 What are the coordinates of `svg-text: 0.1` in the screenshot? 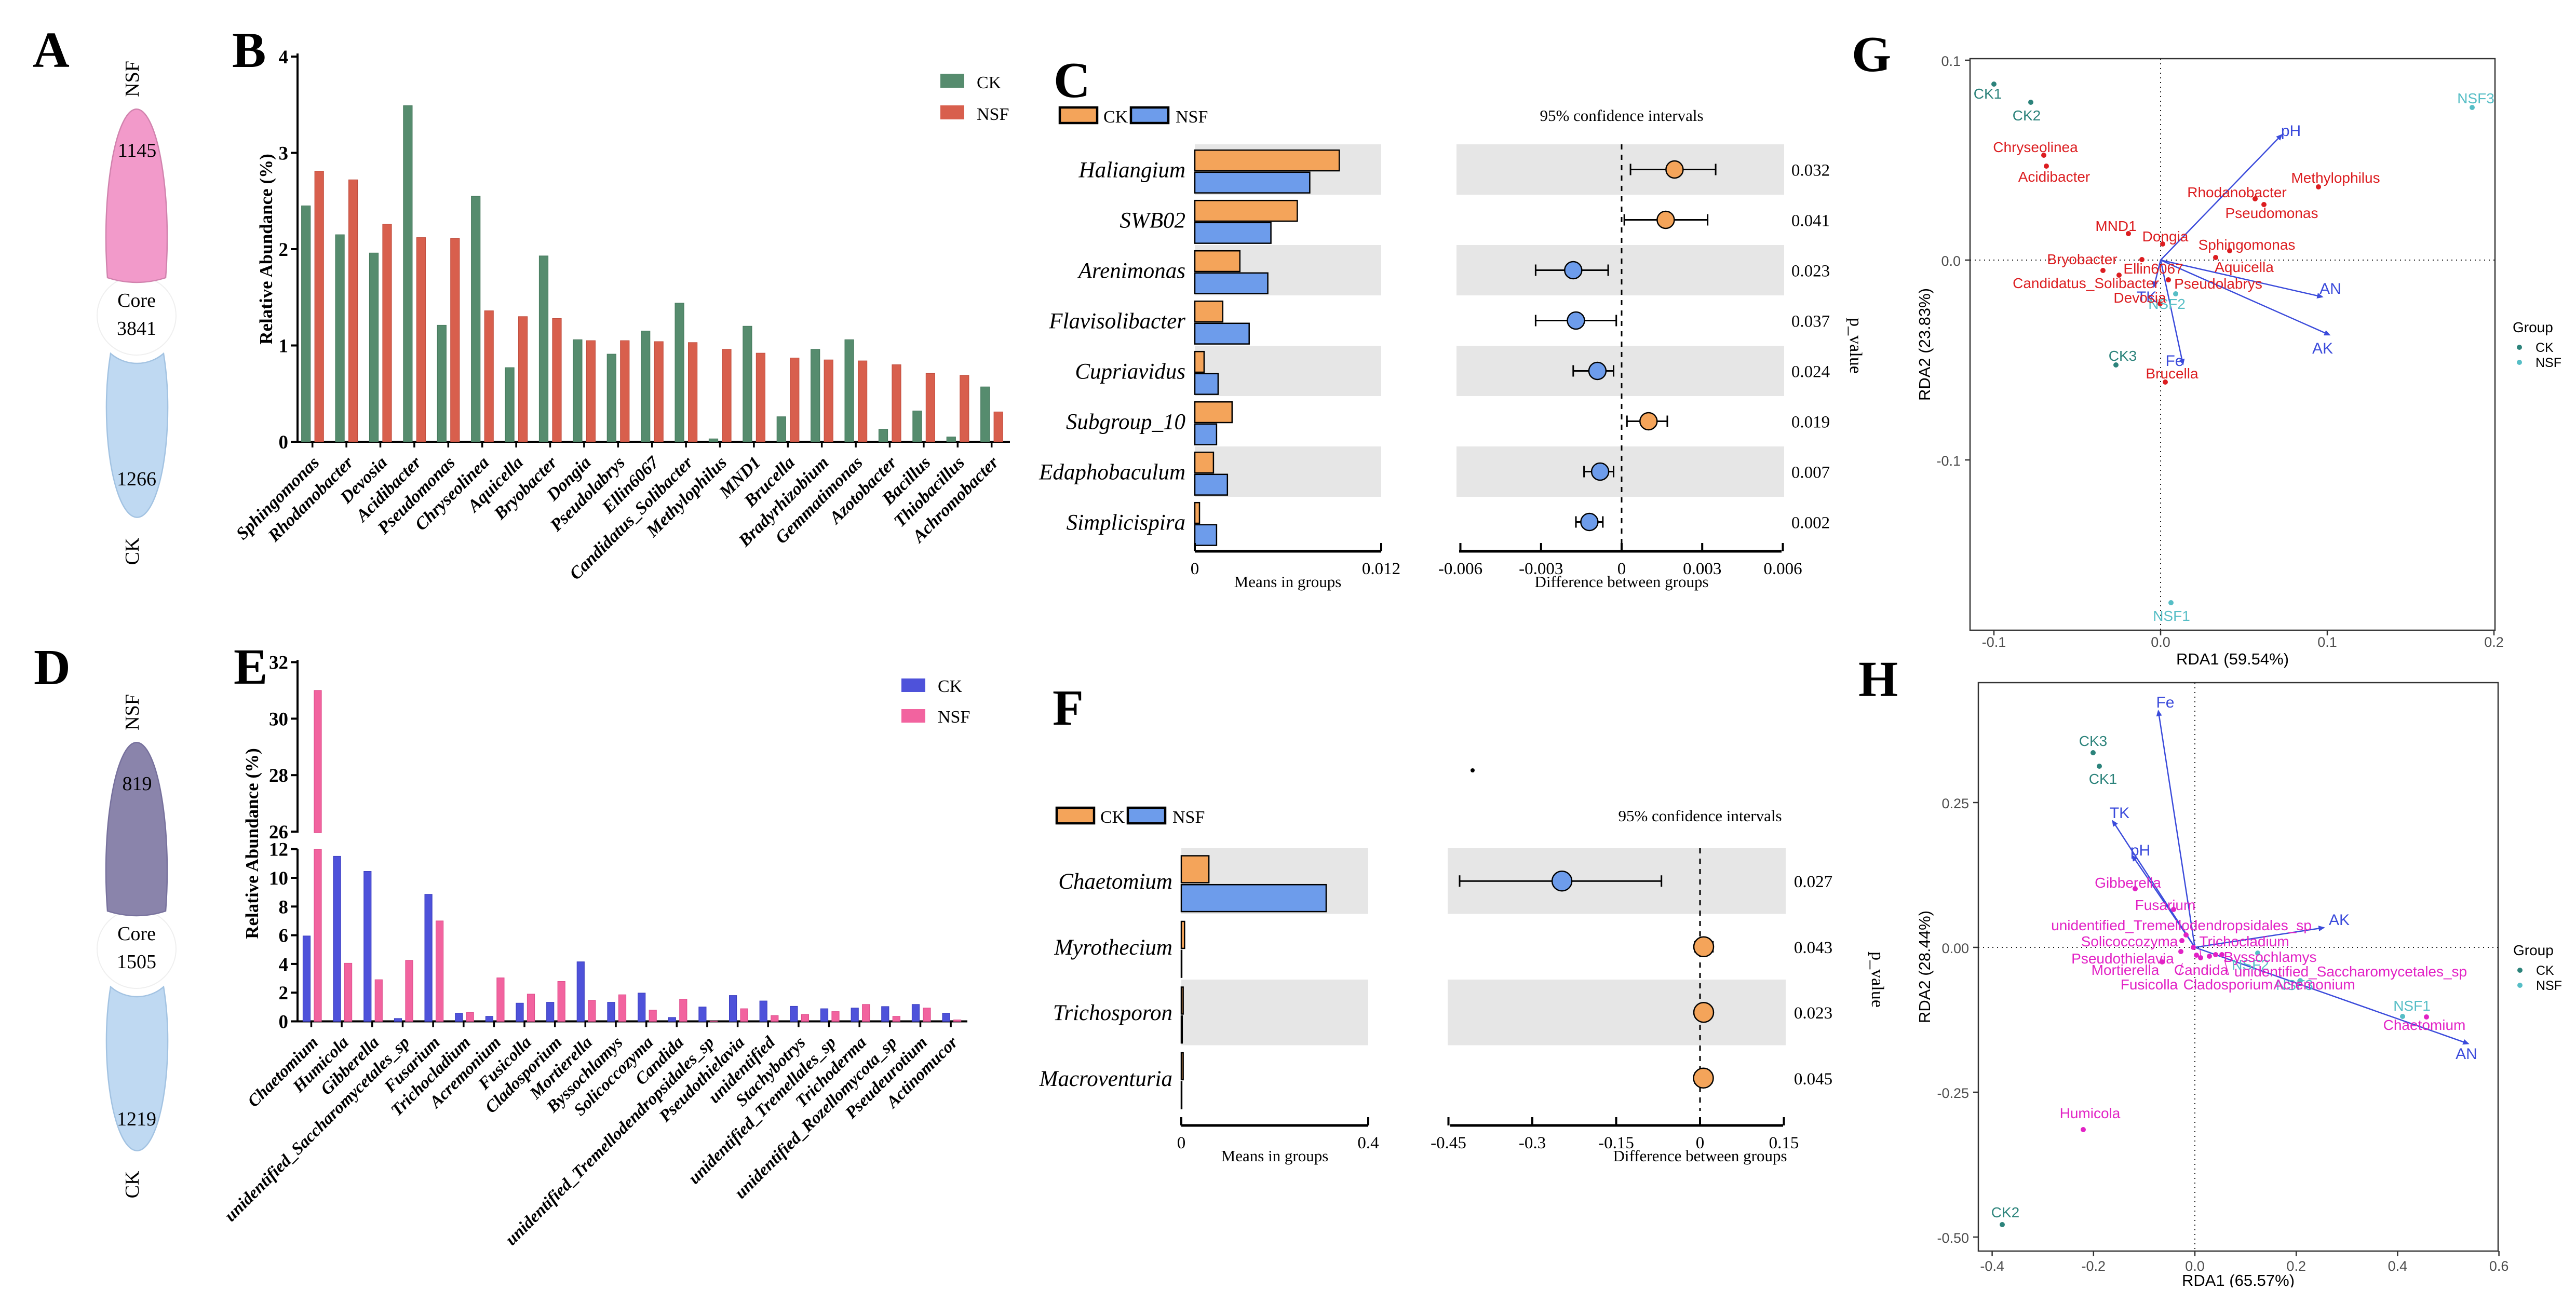 It's located at (2327, 642).